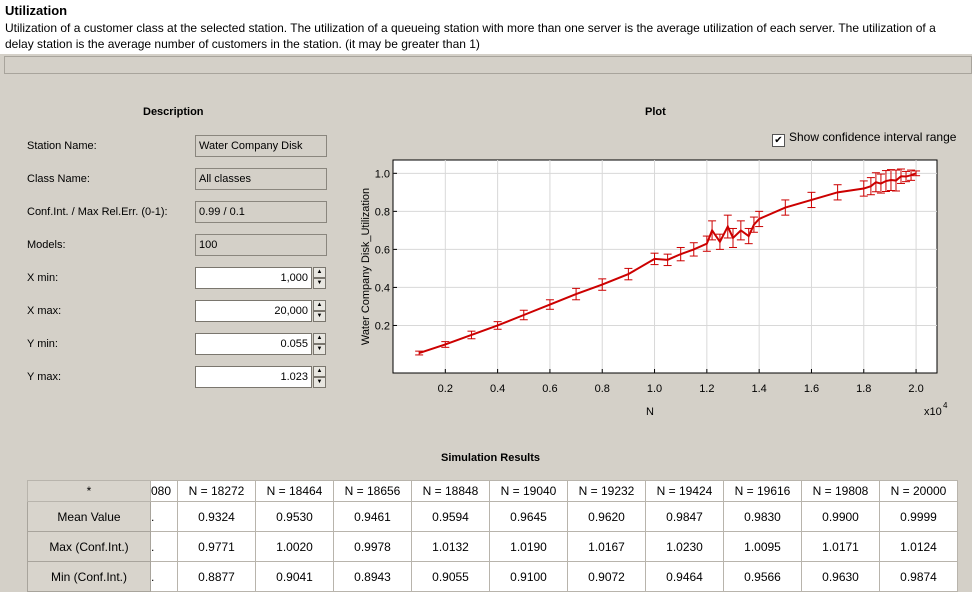 This screenshot has width=972, height=592. What do you see at coordinates (602, 389) in the screenshot?
I see `x-tick-label: 0.8` at bounding box center [602, 389].